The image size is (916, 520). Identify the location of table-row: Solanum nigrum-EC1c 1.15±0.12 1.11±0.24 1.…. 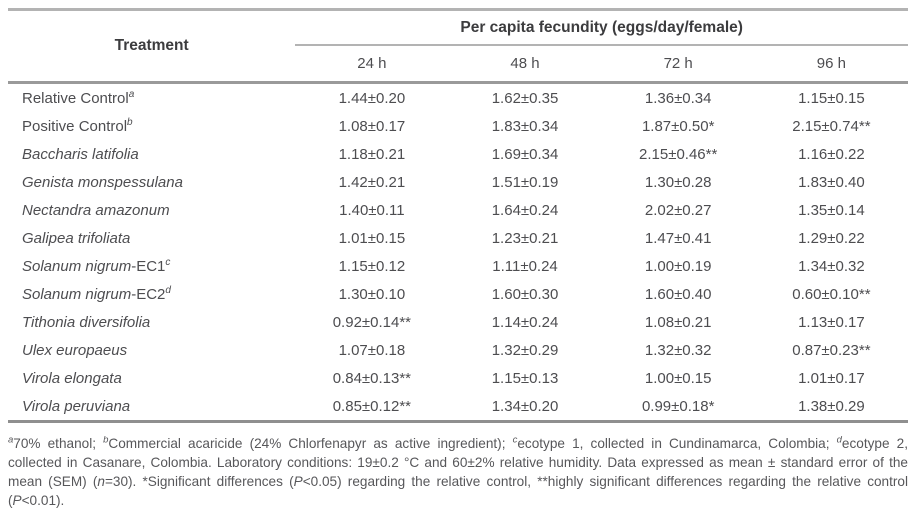
(458, 266).